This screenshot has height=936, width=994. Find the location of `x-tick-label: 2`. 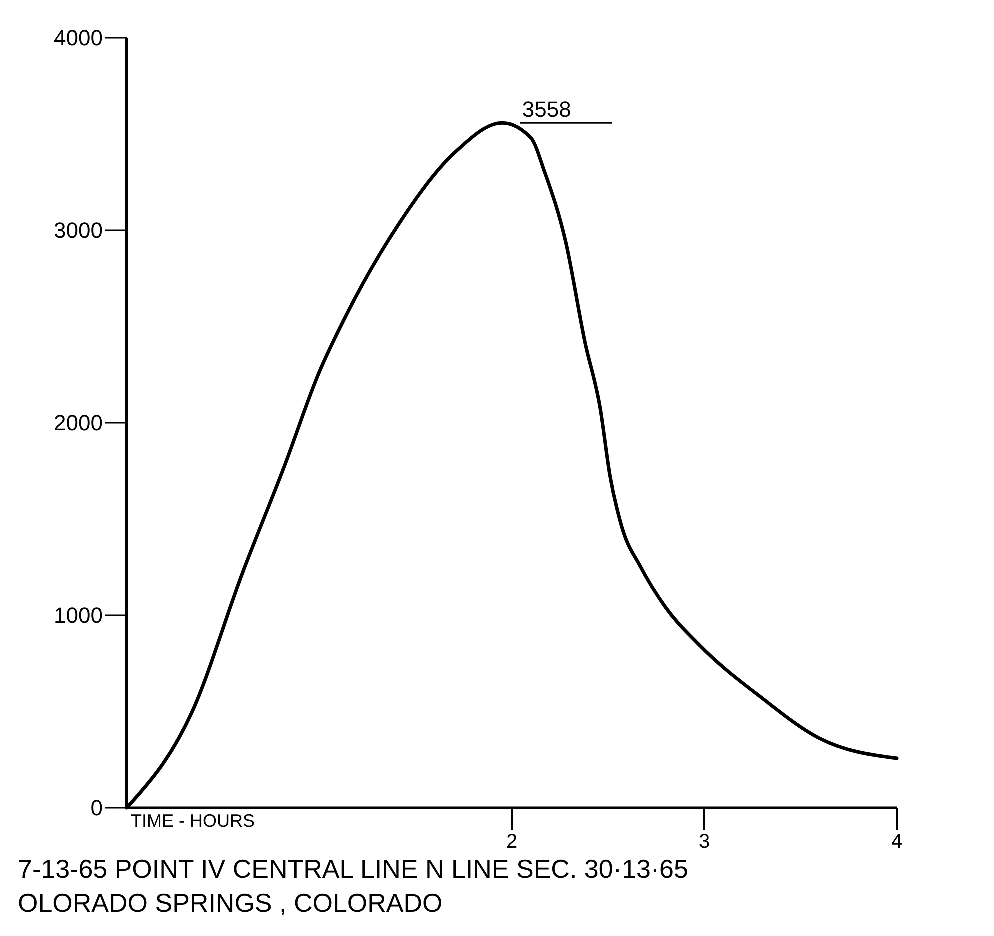

x-tick-label: 2 is located at coordinates (512, 842).